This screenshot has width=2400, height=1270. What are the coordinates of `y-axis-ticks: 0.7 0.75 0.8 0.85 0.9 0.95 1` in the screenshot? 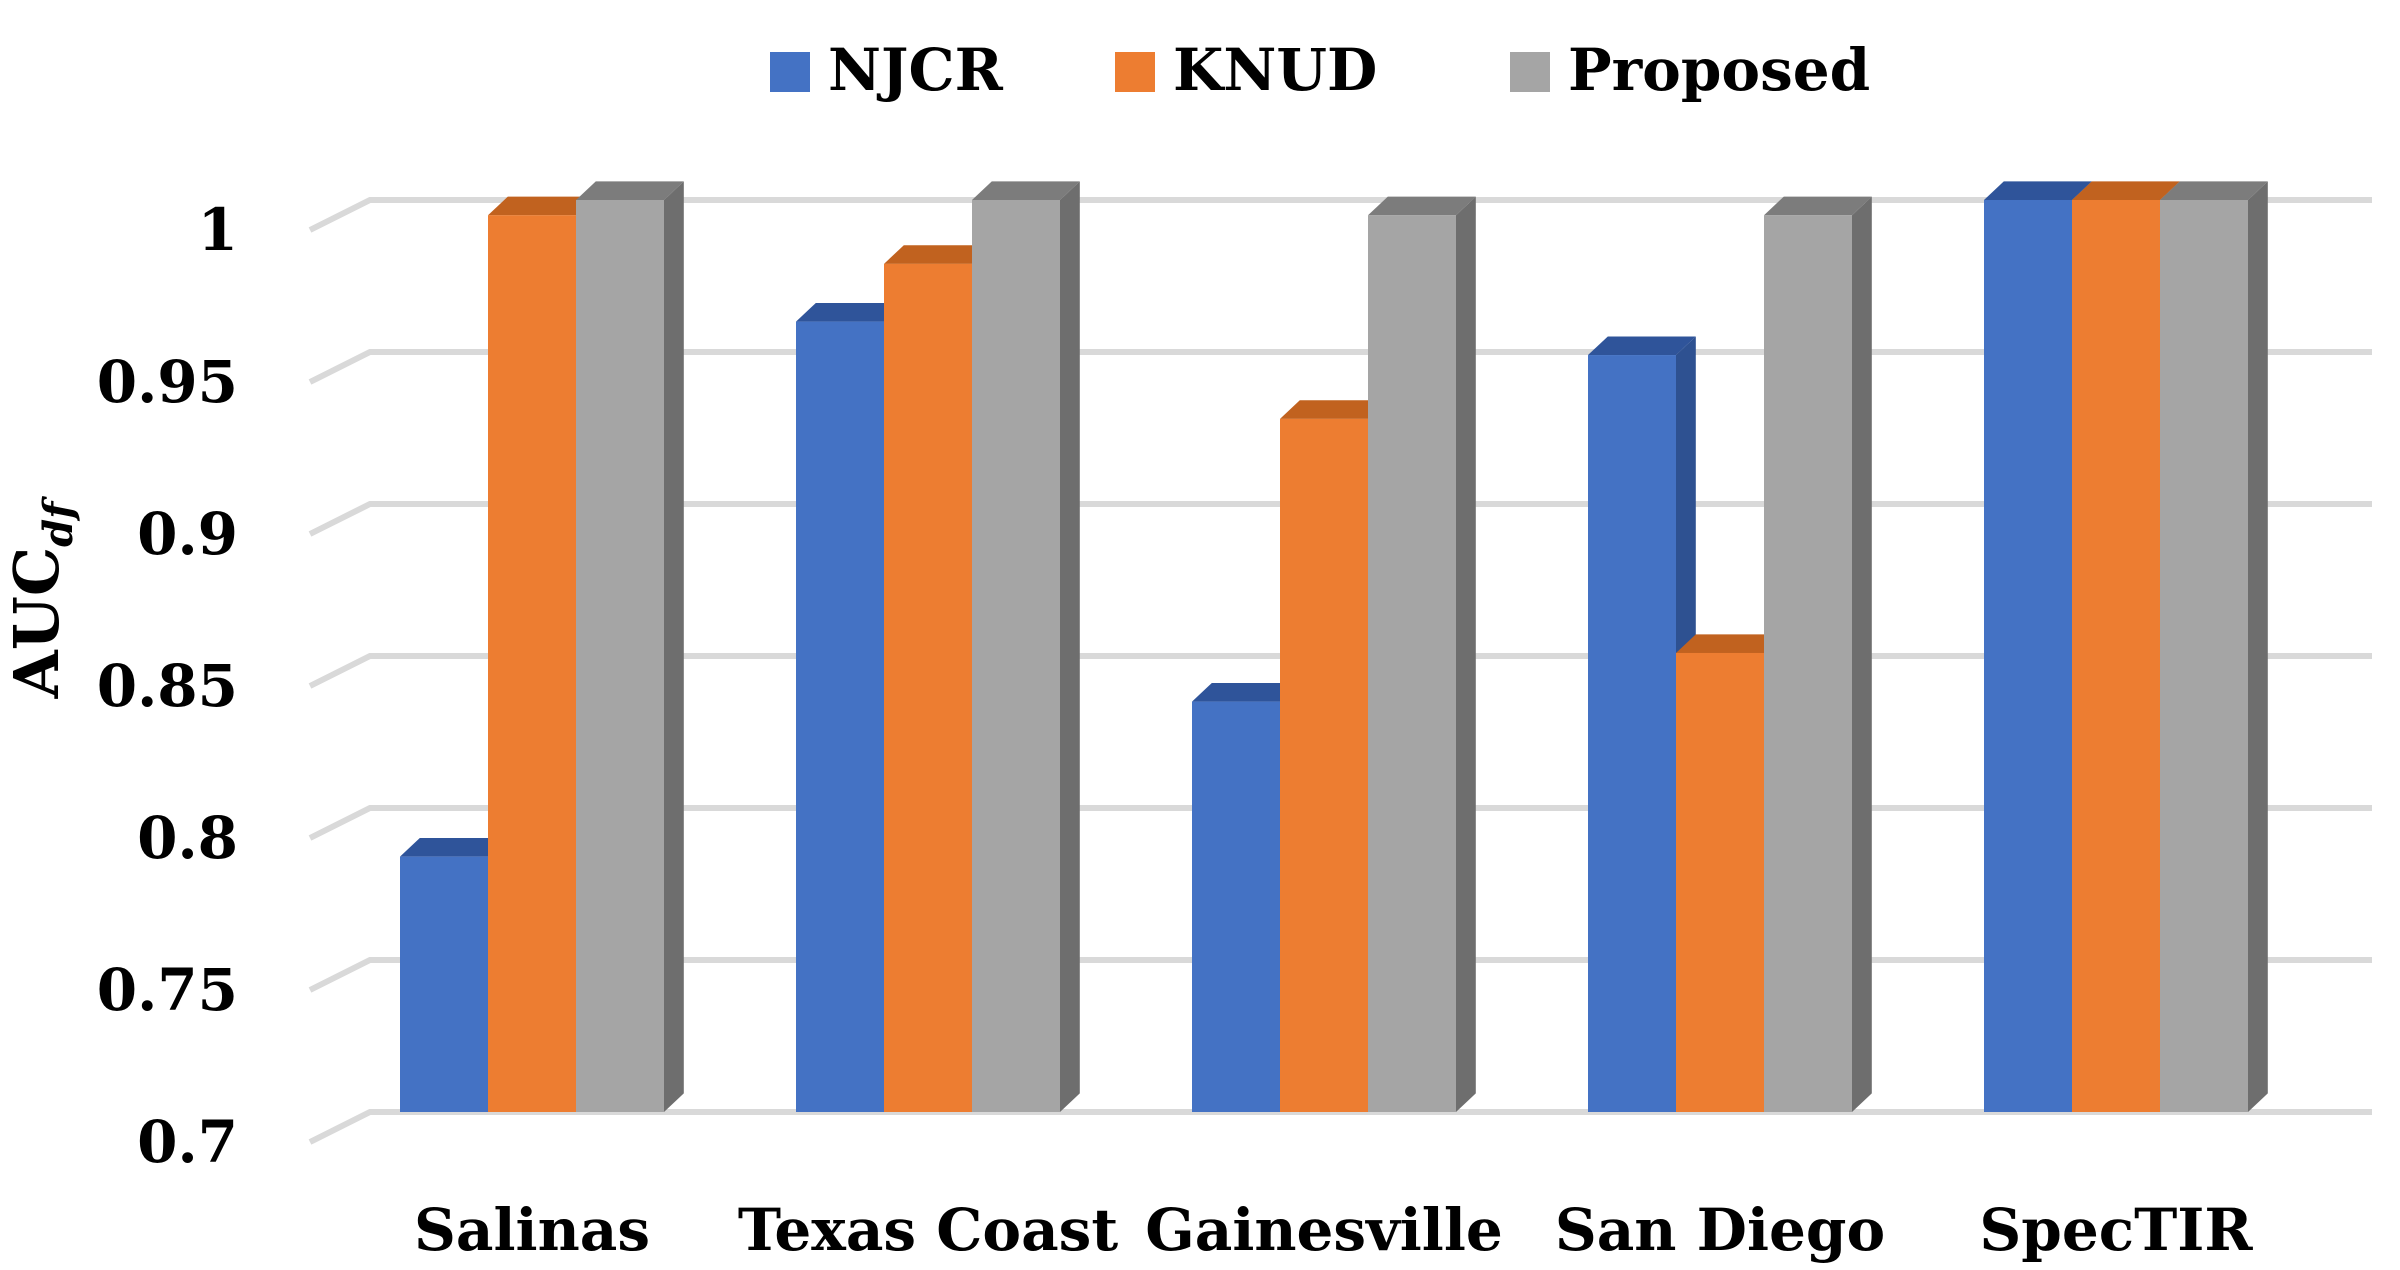 It's located at (167, 686).